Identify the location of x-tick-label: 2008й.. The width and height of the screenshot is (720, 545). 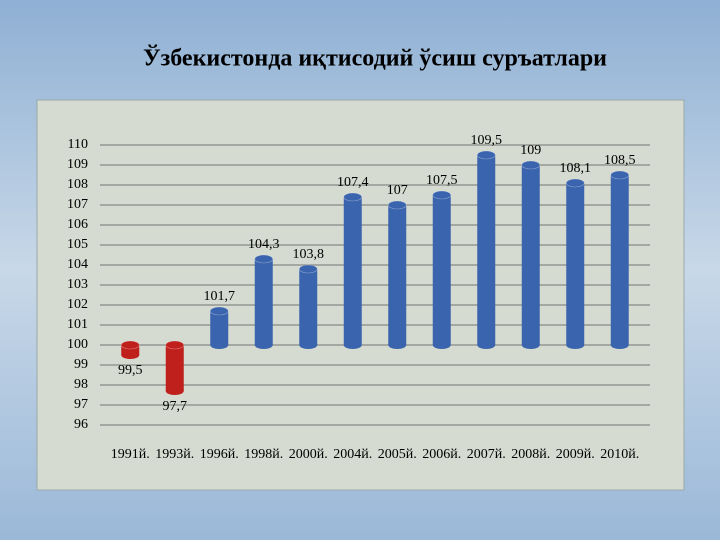
(530, 454).